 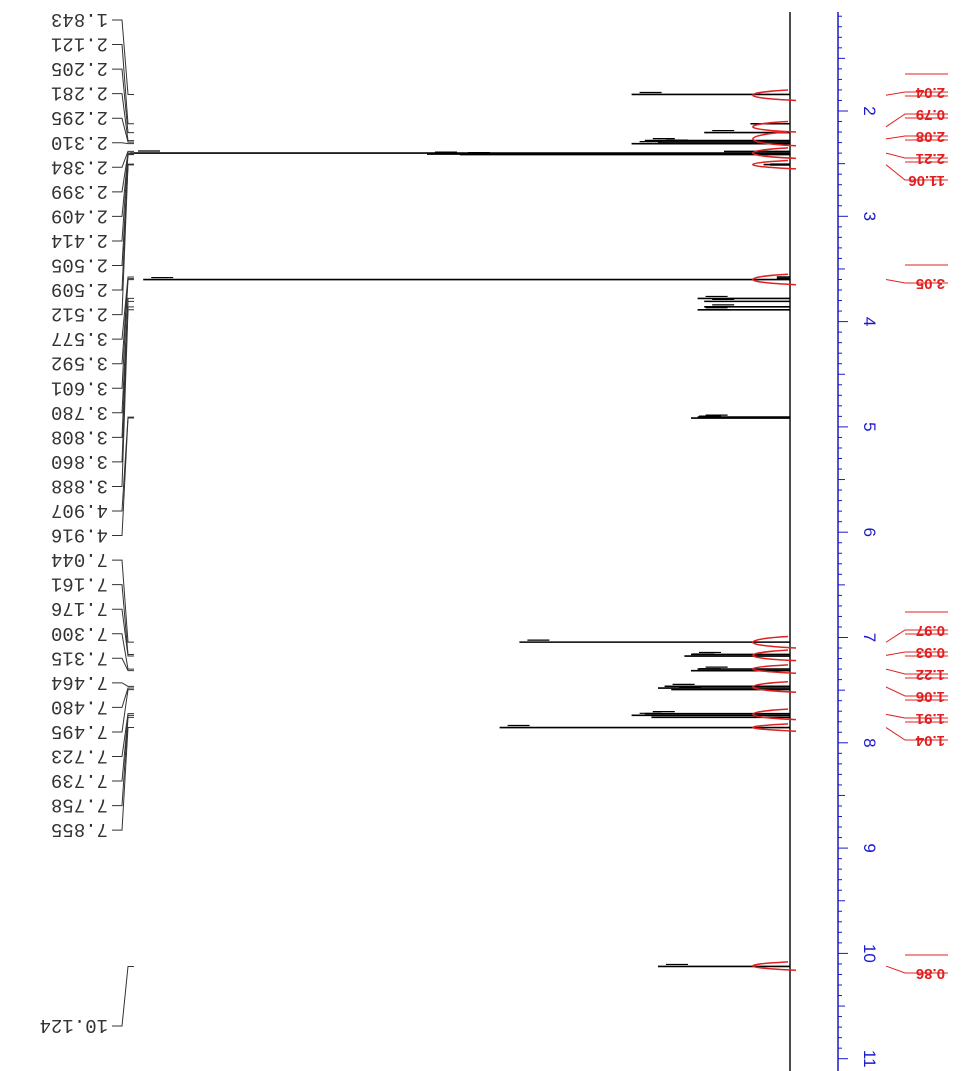 I want to click on integral-value-label: 11.06, so click(x=926, y=180).